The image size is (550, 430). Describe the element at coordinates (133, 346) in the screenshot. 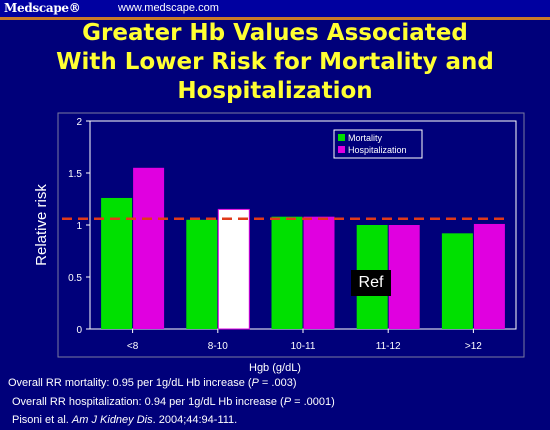

I see `x-tick-label: <8` at that location.